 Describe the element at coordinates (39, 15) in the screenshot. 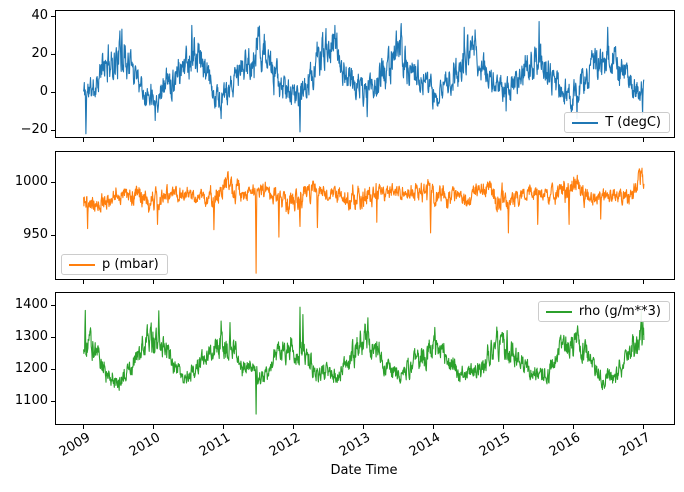

I see `y-tick-label: 40` at that location.